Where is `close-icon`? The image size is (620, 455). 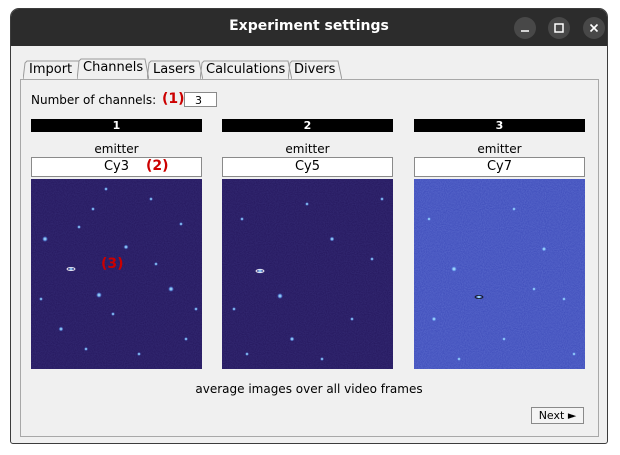 close-icon is located at coordinates (594, 28).